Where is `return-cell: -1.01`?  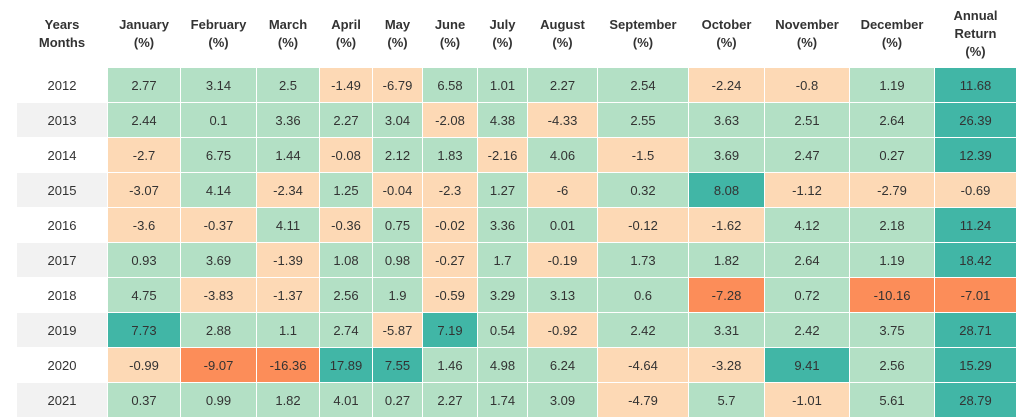
return-cell: -1.01 is located at coordinates (807, 400).